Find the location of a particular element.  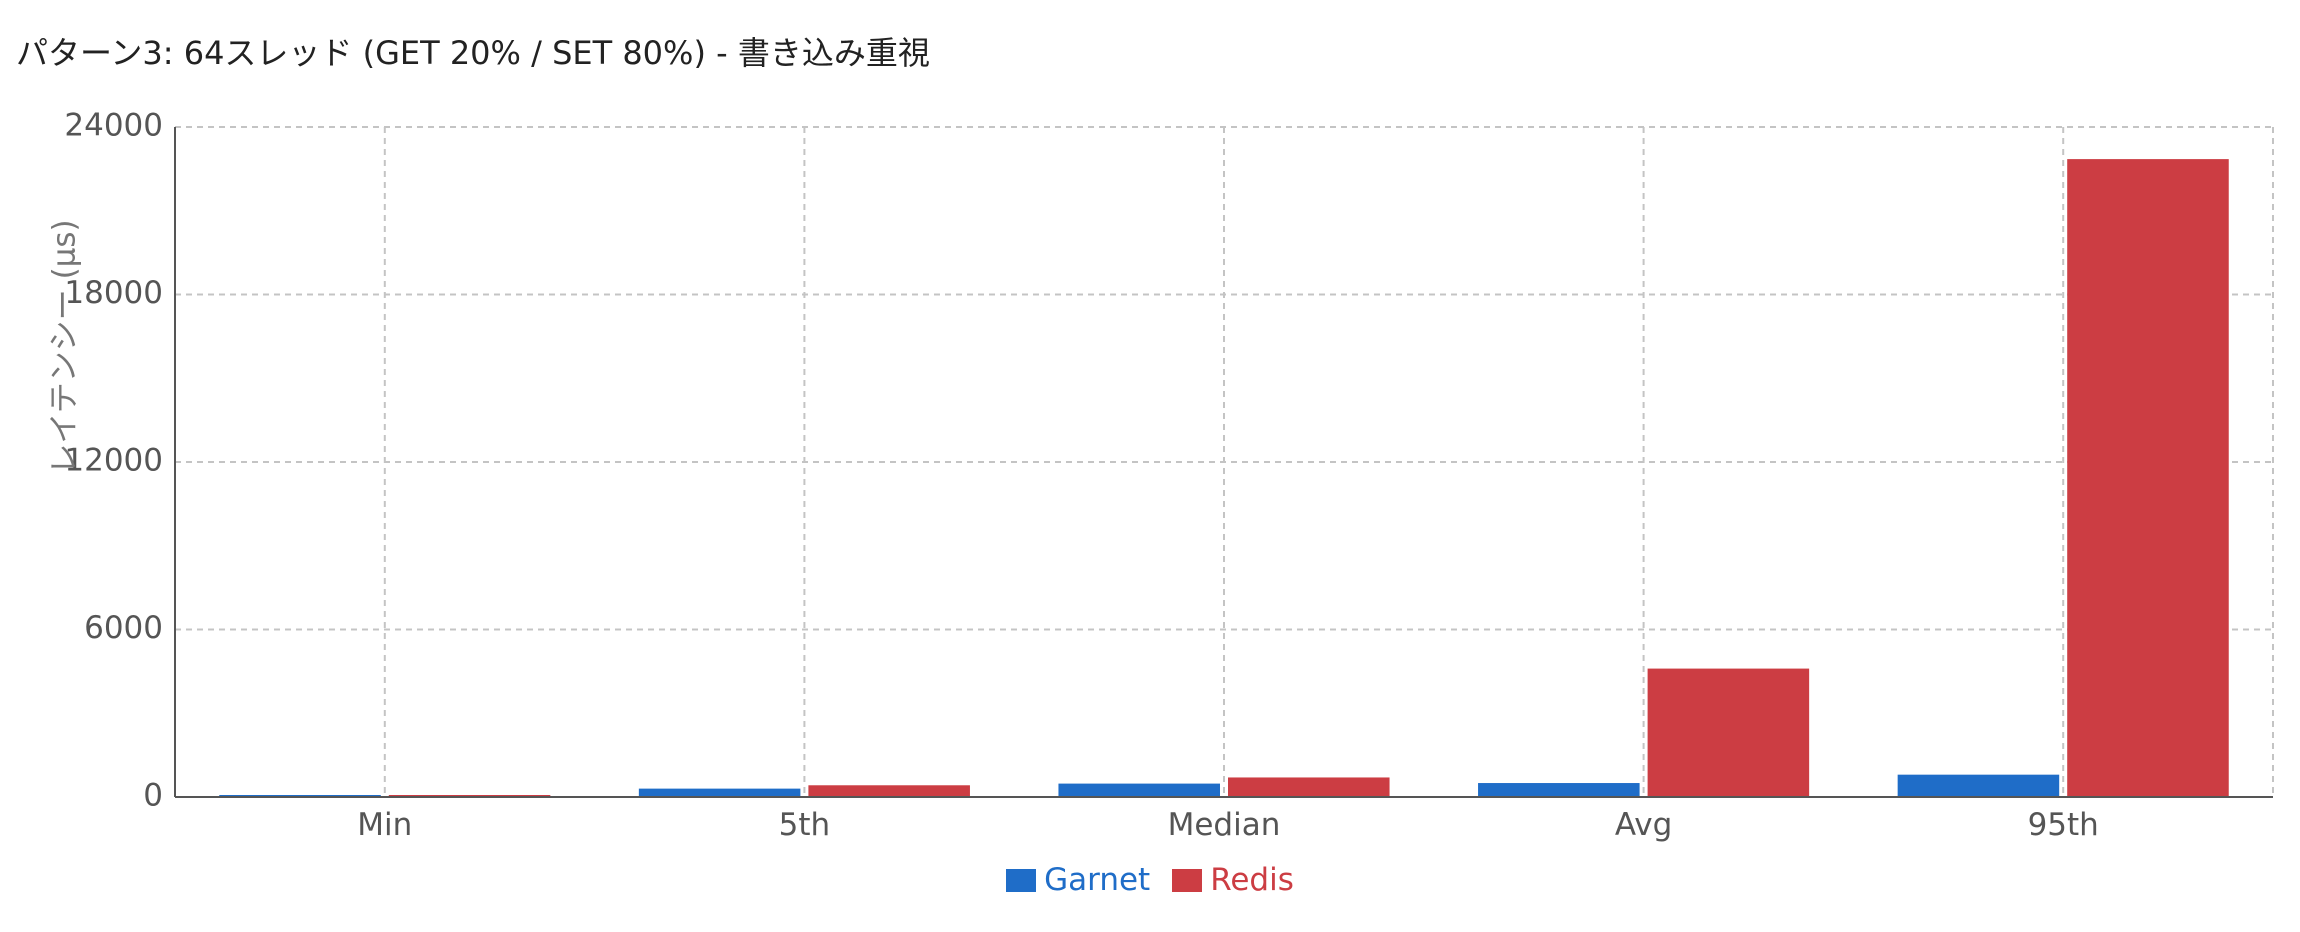

legend-swatch-redis is located at coordinates (1187, 880).